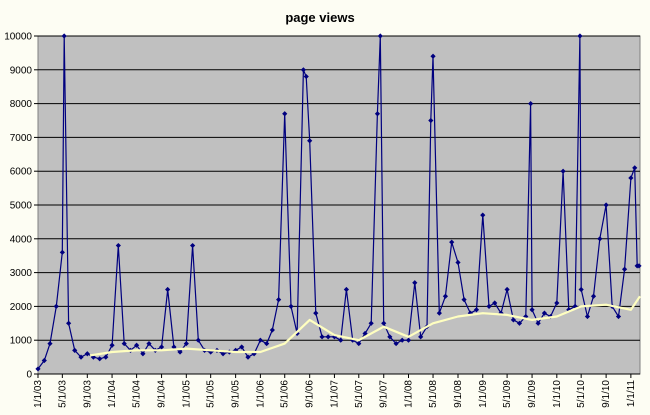 The width and height of the screenshot is (650, 415). I want to click on x-tick-label: 1/1/11, so click(631, 393).